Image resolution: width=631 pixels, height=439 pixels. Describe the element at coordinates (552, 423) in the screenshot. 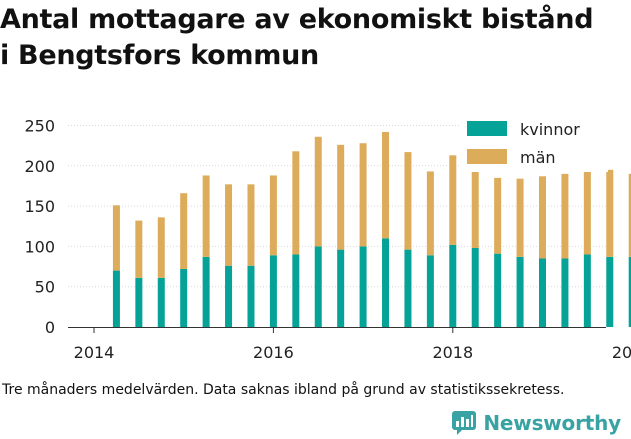

I see `brand-name: Newsworthy` at that location.